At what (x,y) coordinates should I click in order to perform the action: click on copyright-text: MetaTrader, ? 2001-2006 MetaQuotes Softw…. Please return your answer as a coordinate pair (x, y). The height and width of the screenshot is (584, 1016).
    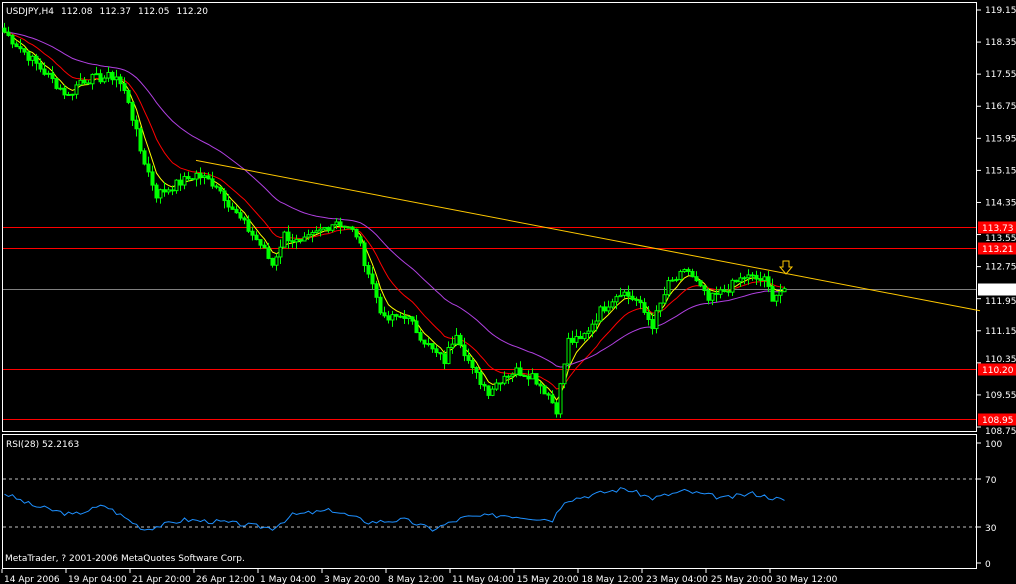
    Looking at the image, I should click on (125, 559).